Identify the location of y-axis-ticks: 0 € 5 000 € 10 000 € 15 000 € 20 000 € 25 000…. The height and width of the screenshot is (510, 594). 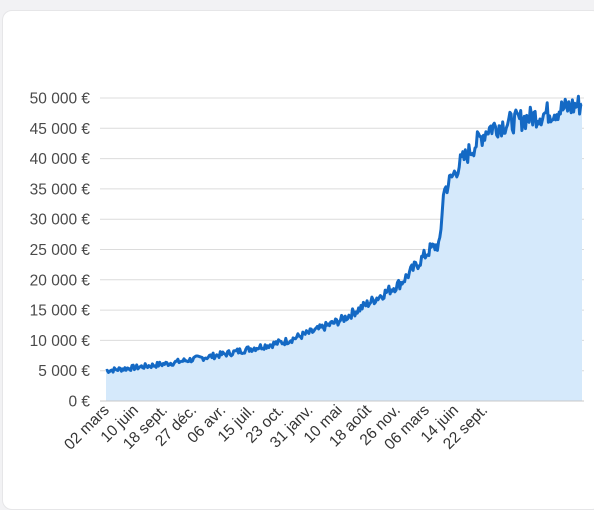
(60, 251).